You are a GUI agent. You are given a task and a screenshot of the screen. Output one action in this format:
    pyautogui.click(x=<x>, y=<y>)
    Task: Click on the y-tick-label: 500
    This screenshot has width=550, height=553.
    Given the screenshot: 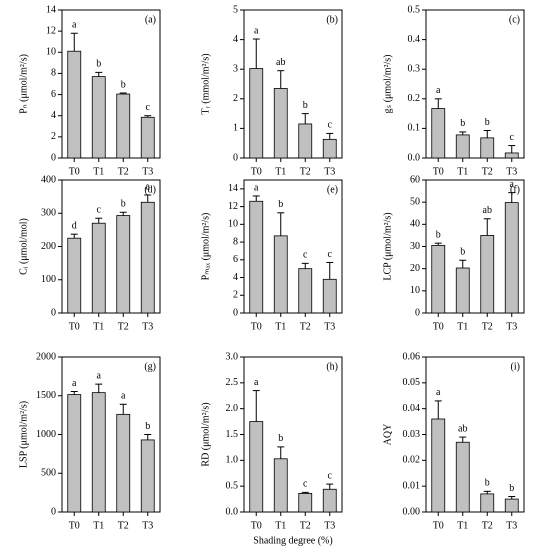 What is the action you would take?
    pyautogui.click(x=48, y=473)
    